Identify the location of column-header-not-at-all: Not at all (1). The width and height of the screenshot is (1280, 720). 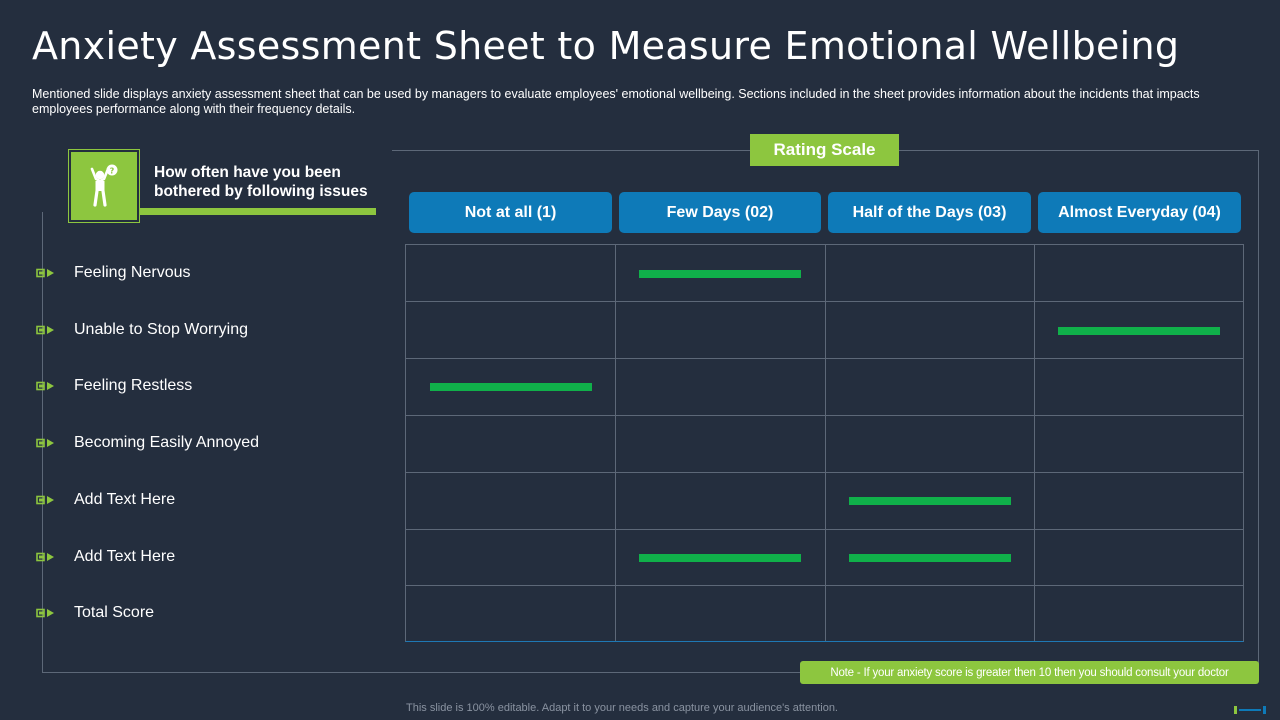
(510, 212).